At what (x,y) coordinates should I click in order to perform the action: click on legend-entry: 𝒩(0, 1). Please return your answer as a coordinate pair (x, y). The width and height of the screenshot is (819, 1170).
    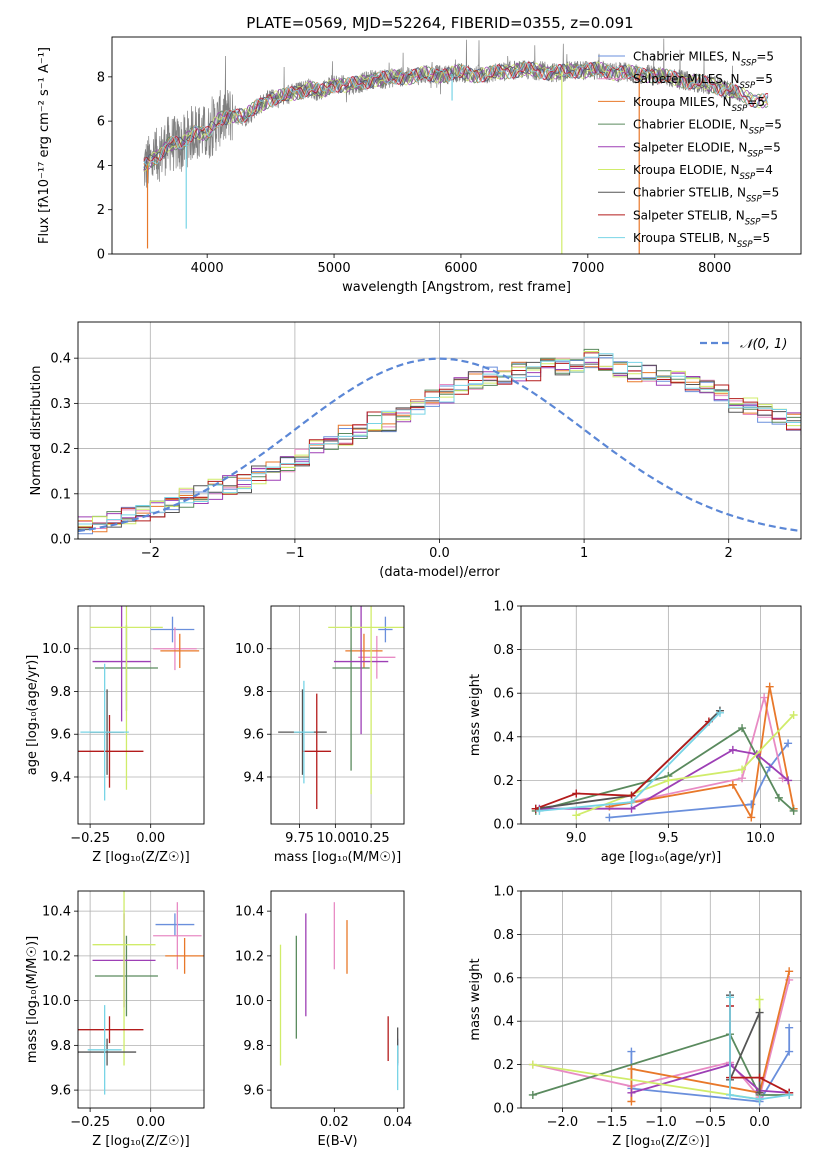
    Looking at the image, I should click on (763, 344).